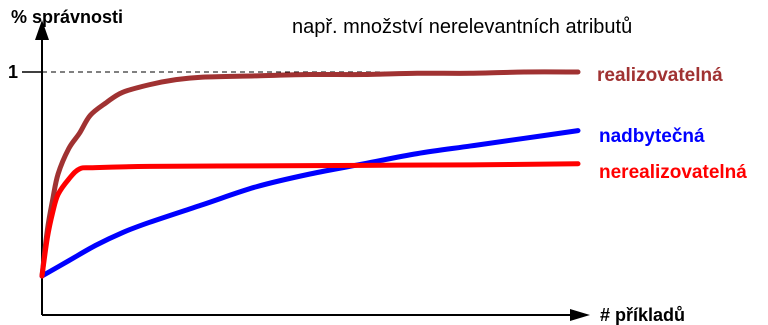 The height and width of the screenshot is (325, 768). What do you see at coordinates (580, 315) in the screenshot?
I see `x-axis-arrow-icon` at bounding box center [580, 315].